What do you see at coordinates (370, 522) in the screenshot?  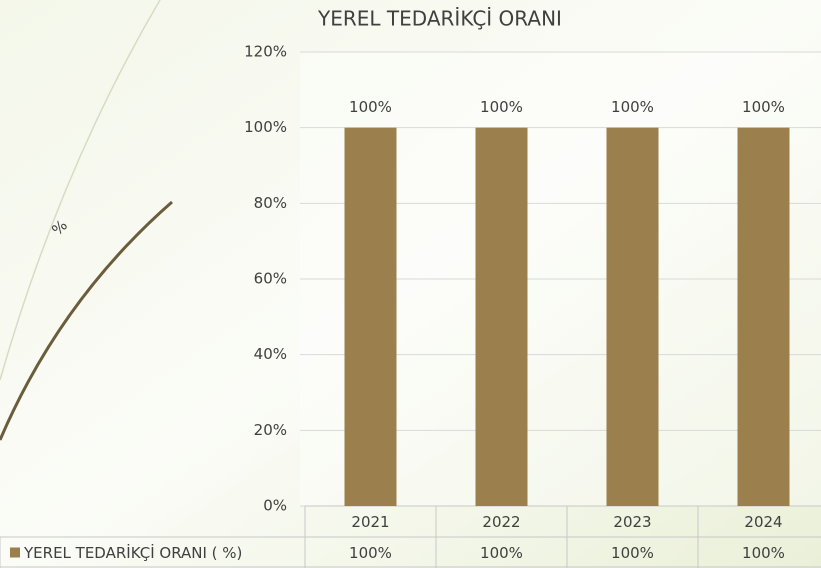 I see `x-tick-label: 2021` at bounding box center [370, 522].